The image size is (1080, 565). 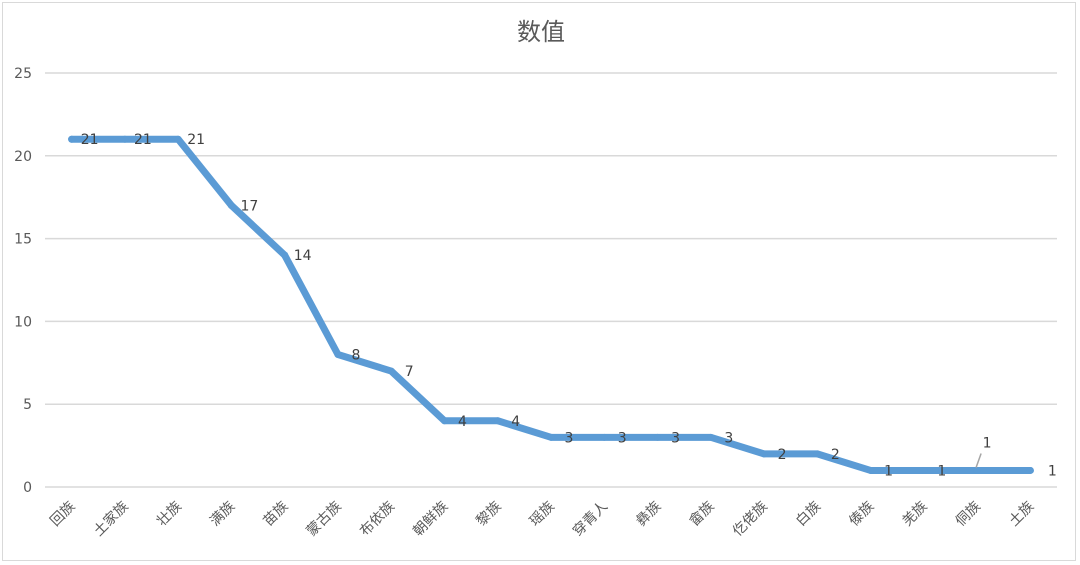 What do you see at coordinates (915, 514) in the screenshot?
I see `x-tick-label: 羌族` at bounding box center [915, 514].